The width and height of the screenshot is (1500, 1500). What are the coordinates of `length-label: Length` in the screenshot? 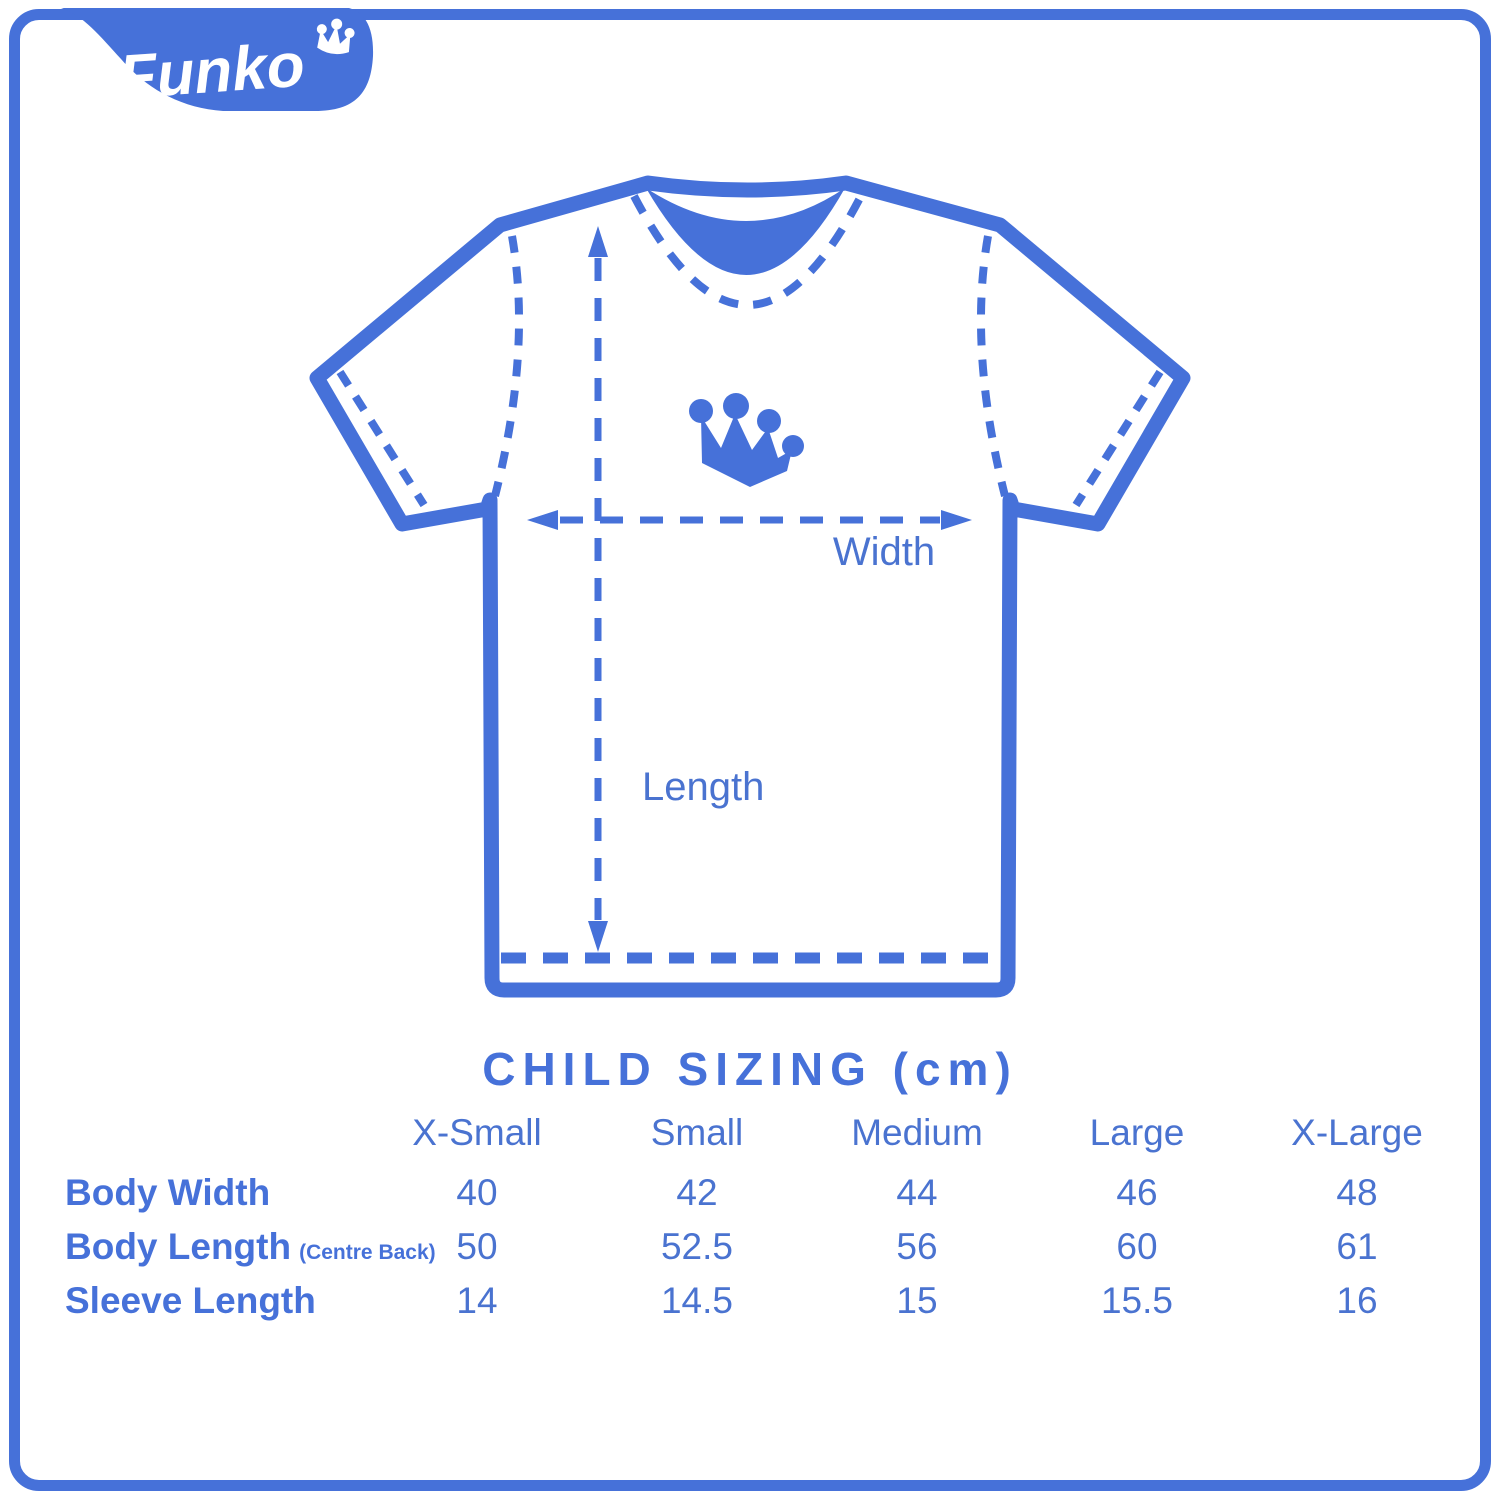 It's located at (703, 787).